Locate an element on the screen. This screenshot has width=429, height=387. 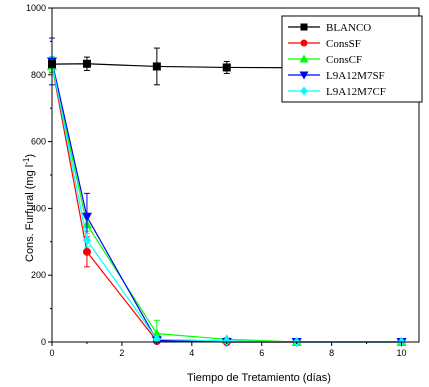
legend-label: ConsCF is located at coordinates (344, 60).